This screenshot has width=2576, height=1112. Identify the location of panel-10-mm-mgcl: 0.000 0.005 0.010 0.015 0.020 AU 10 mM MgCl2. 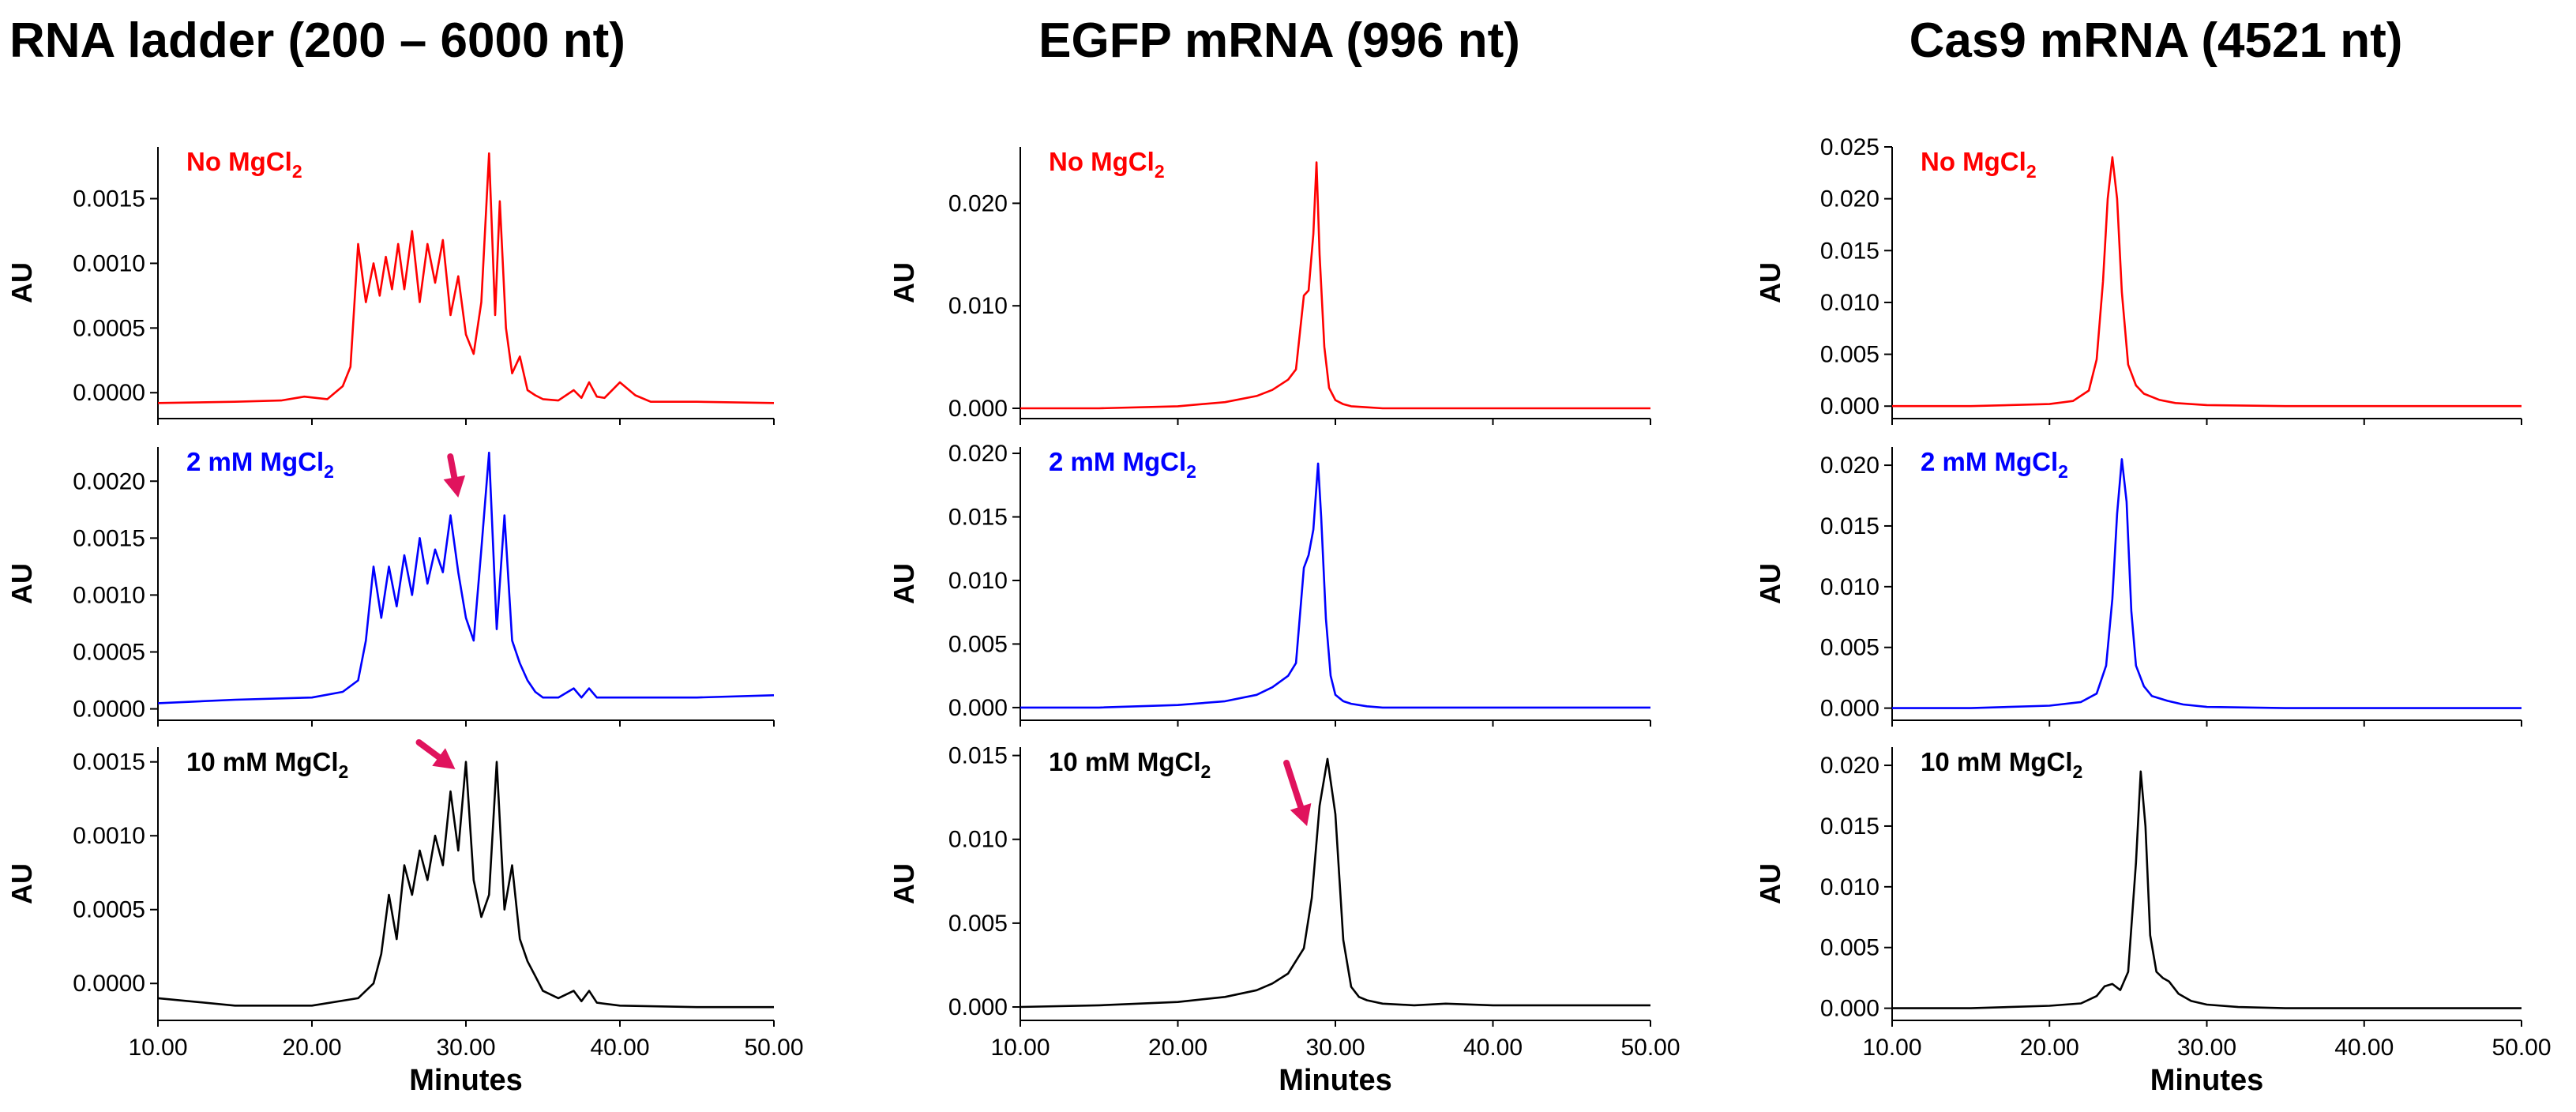
(2138, 887).